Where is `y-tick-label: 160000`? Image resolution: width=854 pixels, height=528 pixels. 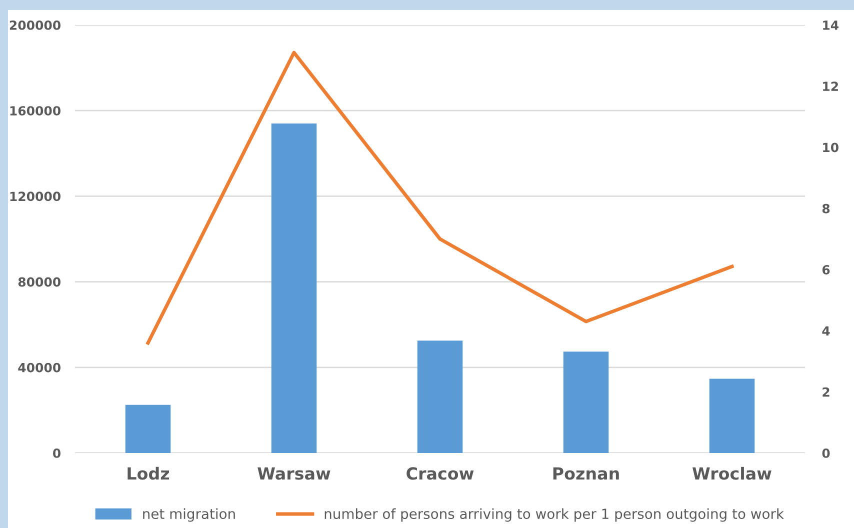 y-tick-label: 160000 is located at coordinates (35, 111).